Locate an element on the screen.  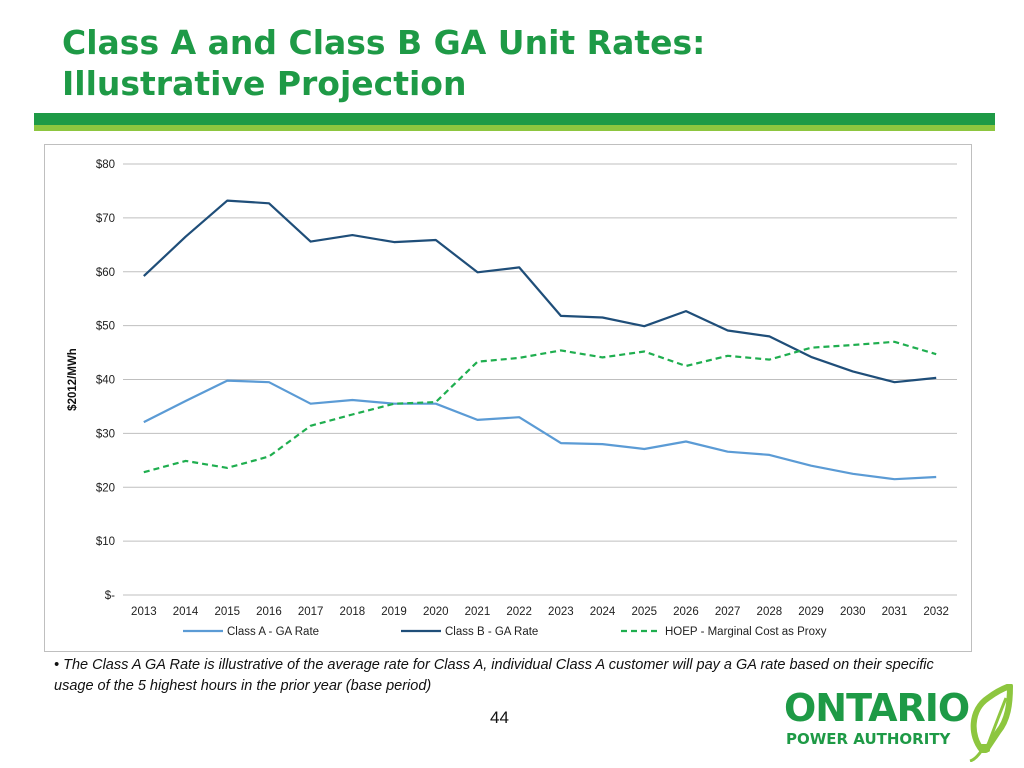
x-tick-label: 2027 is located at coordinates (728, 612).